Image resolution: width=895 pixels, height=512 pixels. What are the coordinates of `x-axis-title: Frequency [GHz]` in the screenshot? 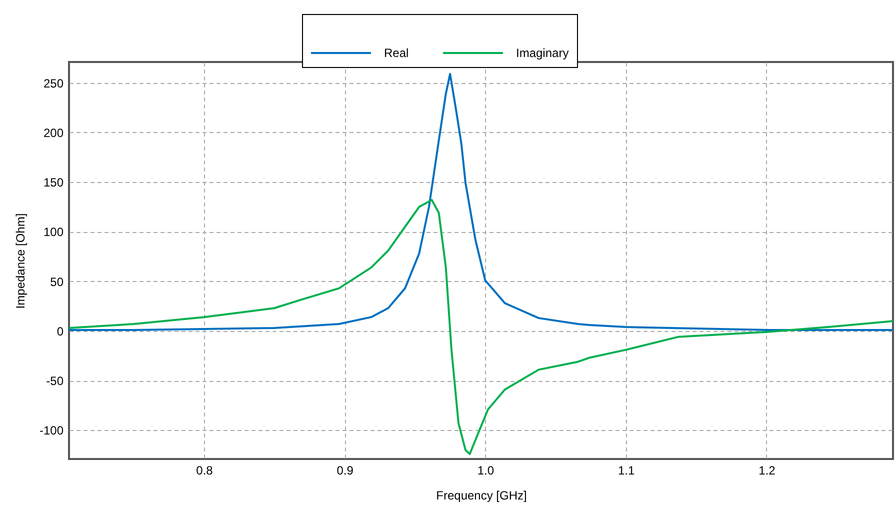 It's located at (481, 495).